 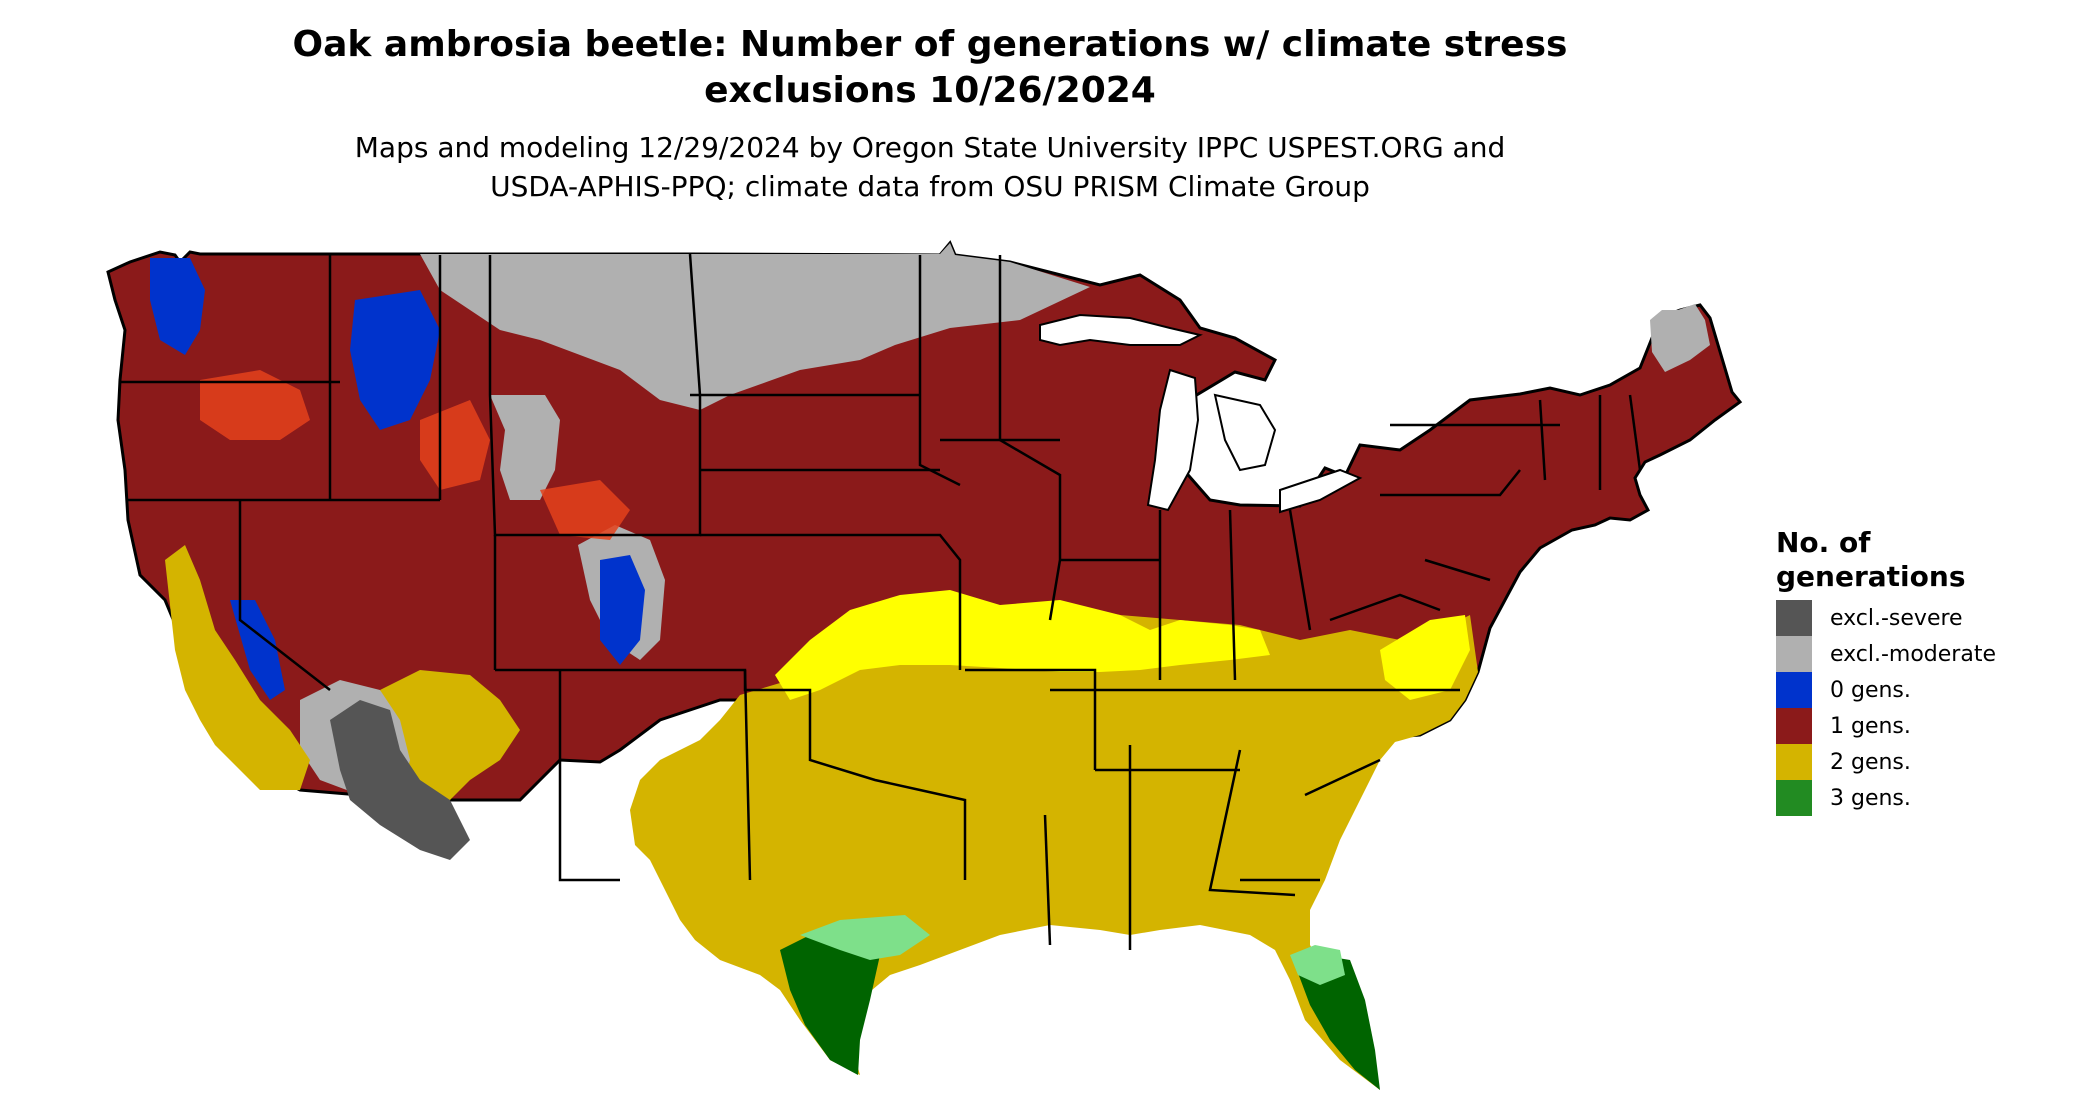 What do you see at coordinates (1870, 690) in the screenshot?
I see `legend-label: 0 gens.` at bounding box center [1870, 690].